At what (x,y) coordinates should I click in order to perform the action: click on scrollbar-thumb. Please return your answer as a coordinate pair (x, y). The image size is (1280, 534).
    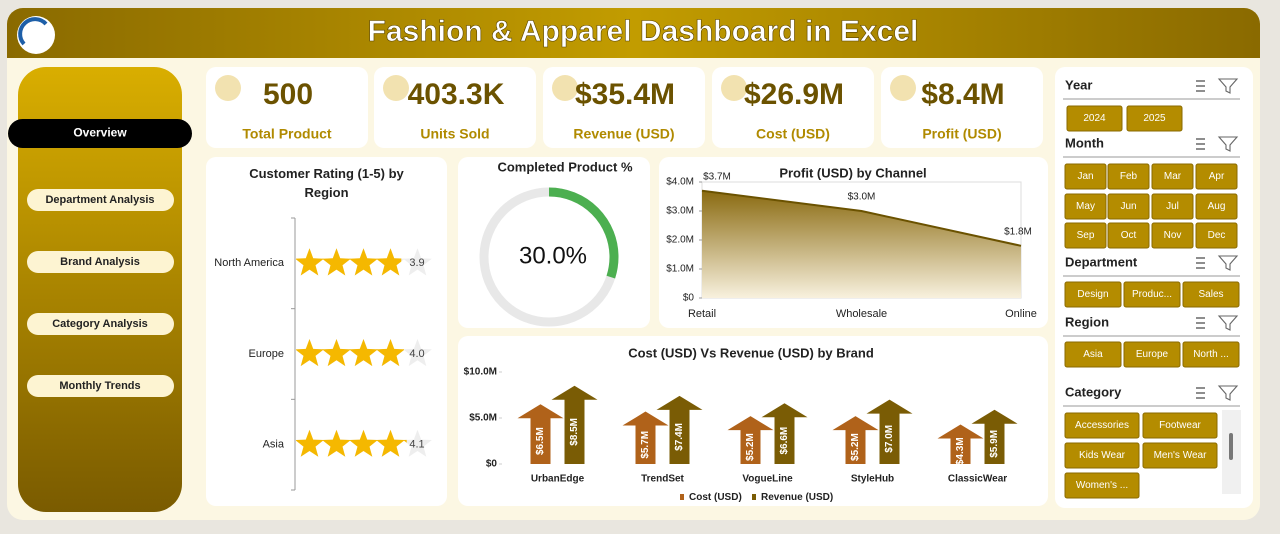
    Looking at the image, I should click on (1231, 446).